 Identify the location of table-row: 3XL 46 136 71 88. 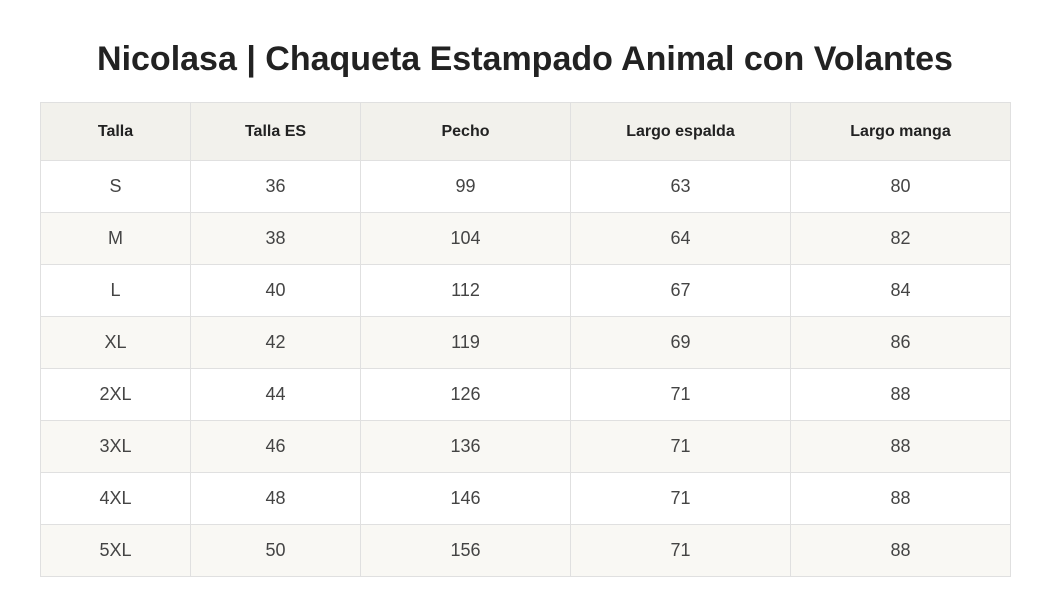
(525, 446).